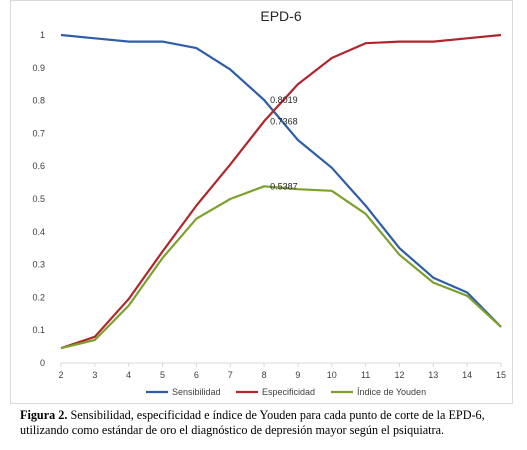 The height and width of the screenshot is (450, 527). Describe the element at coordinates (433, 375) in the screenshot. I see `x-tick-label: 13` at that location.